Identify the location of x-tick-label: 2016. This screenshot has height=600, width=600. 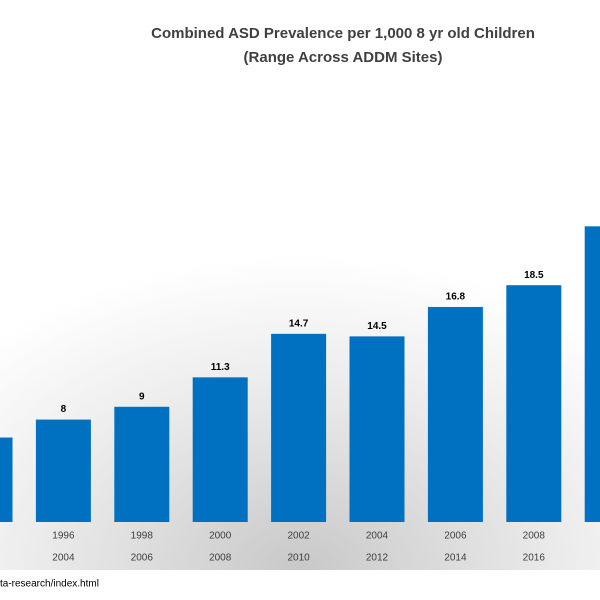
(534, 558).